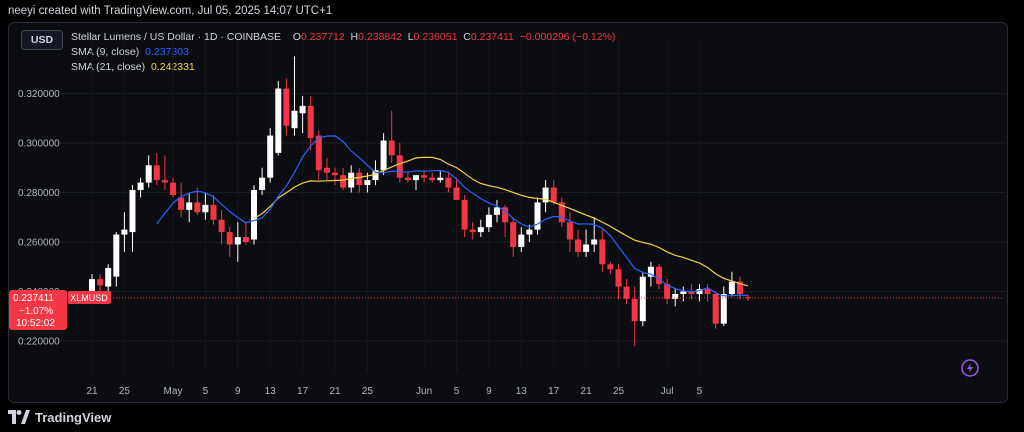 The width and height of the screenshot is (1024, 432). What do you see at coordinates (368, 391) in the screenshot?
I see `x-tick-label-8: 25` at bounding box center [368, 391].